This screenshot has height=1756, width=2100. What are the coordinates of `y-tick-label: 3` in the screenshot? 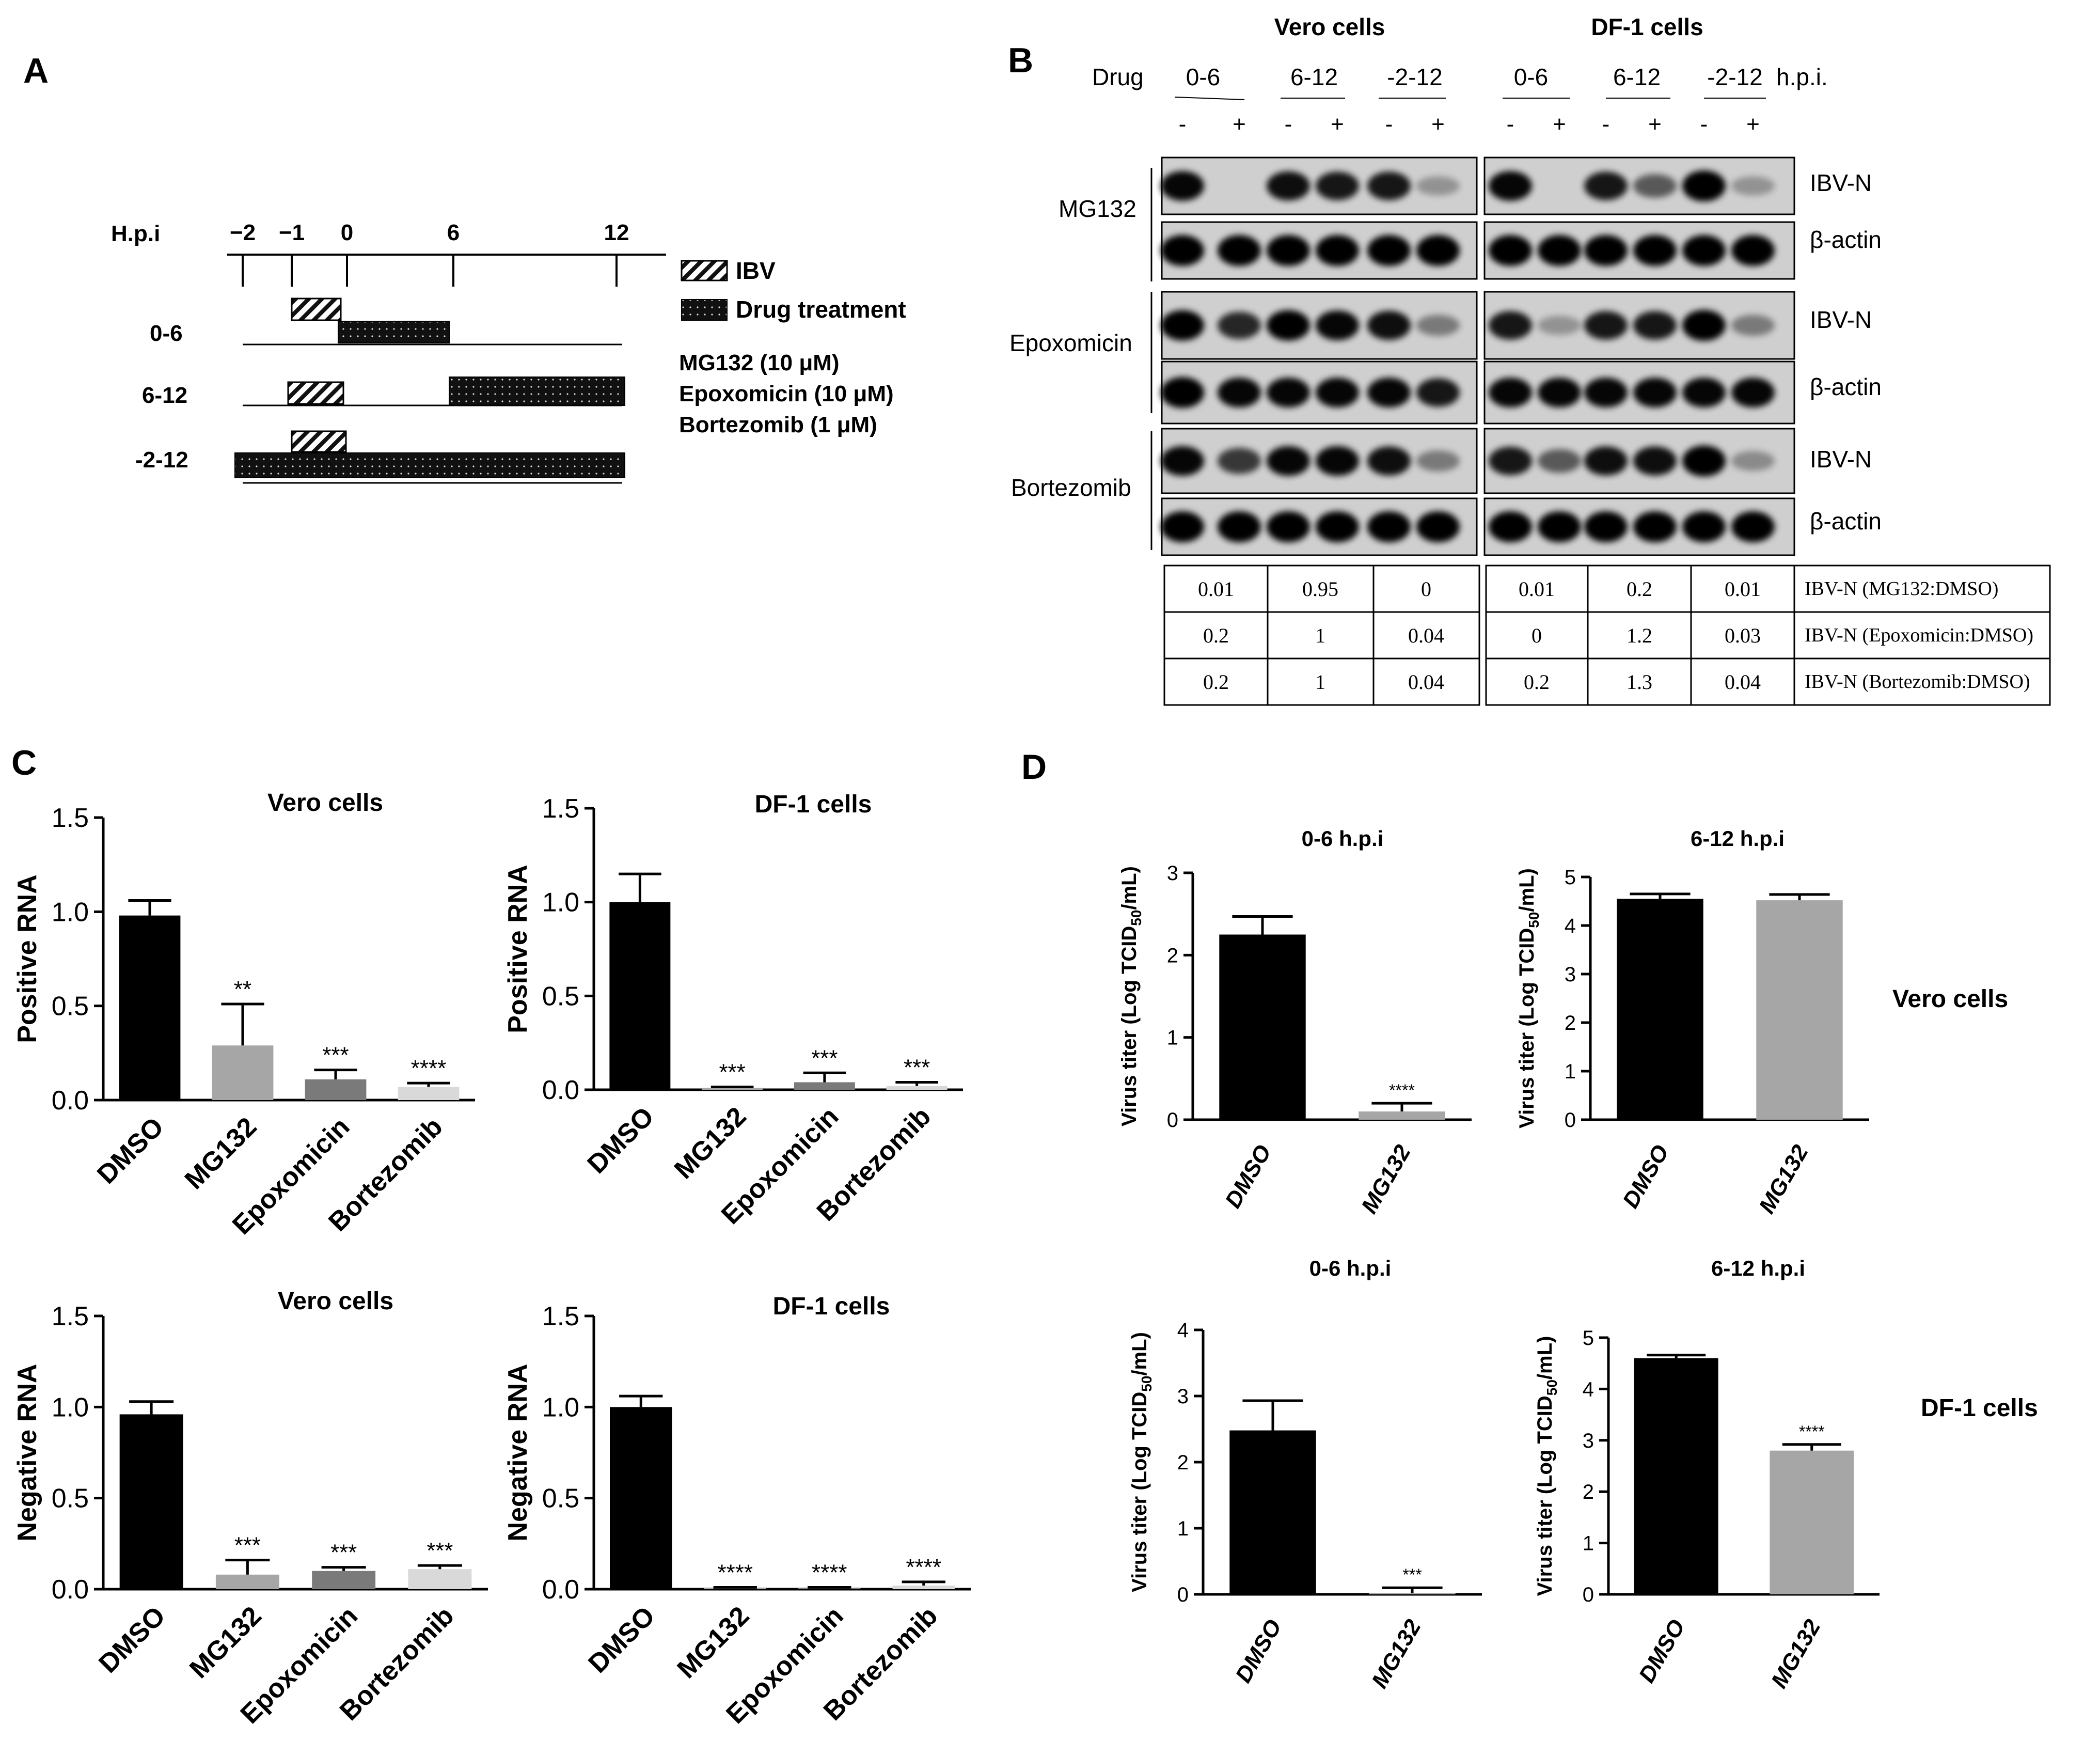 It's located at (1173, 873).